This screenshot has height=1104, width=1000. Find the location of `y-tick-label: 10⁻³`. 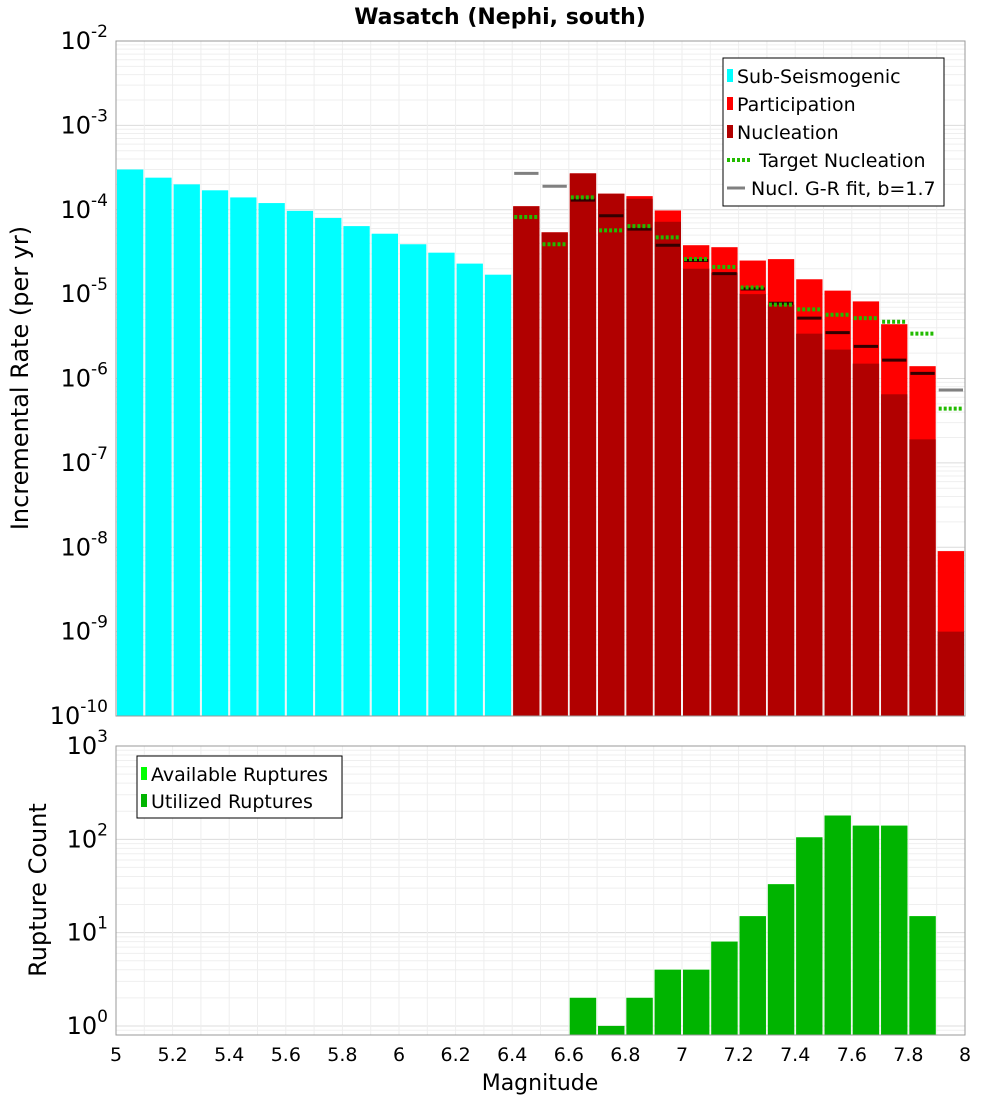

y-tick-label: 10⁻³ is located at coordinates (85, 122).